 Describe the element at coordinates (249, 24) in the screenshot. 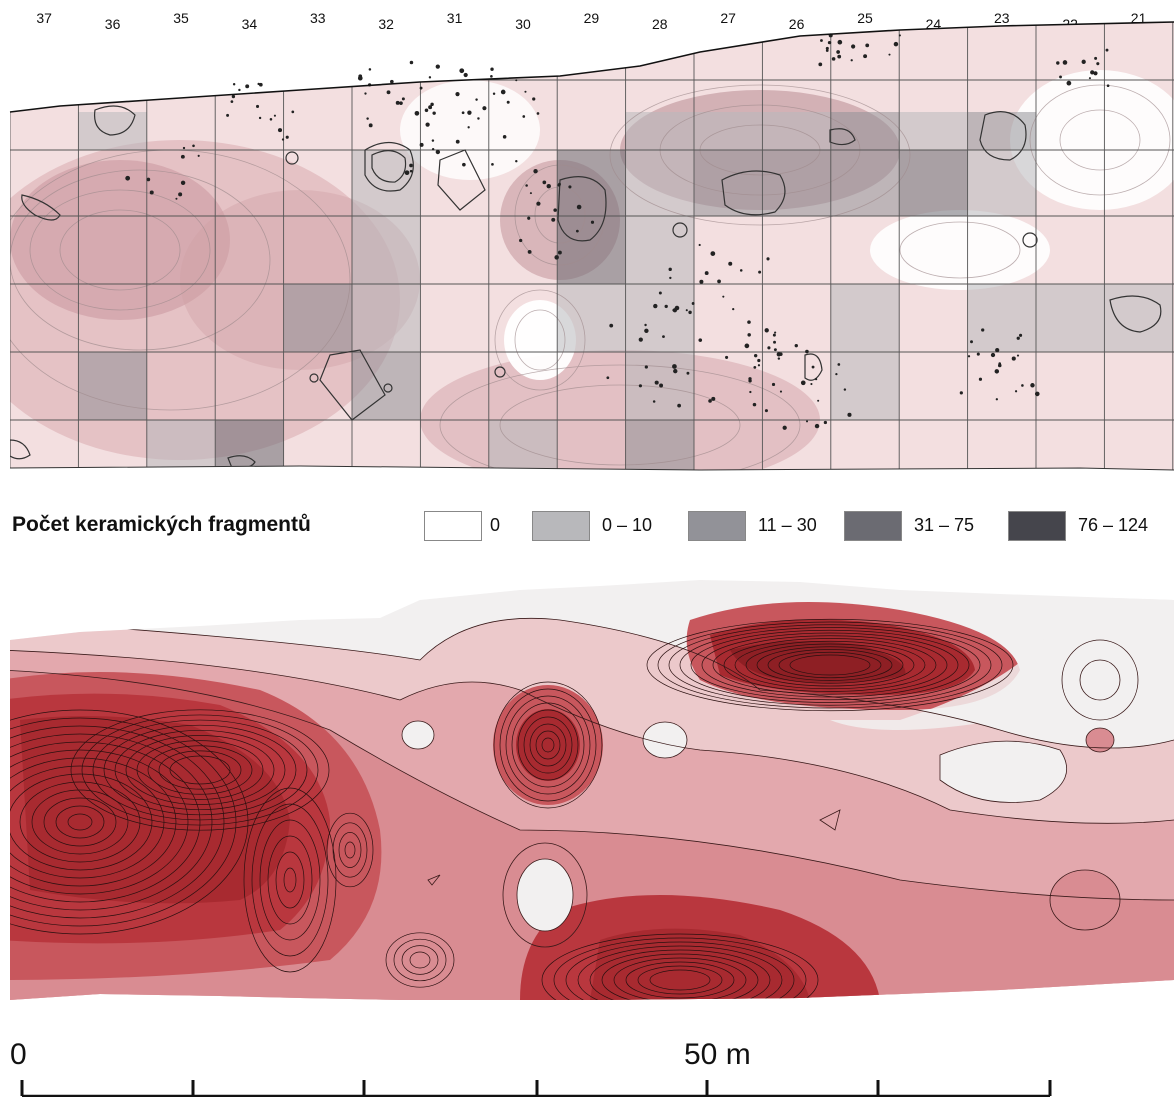

I see `column-label: 34` at that location.